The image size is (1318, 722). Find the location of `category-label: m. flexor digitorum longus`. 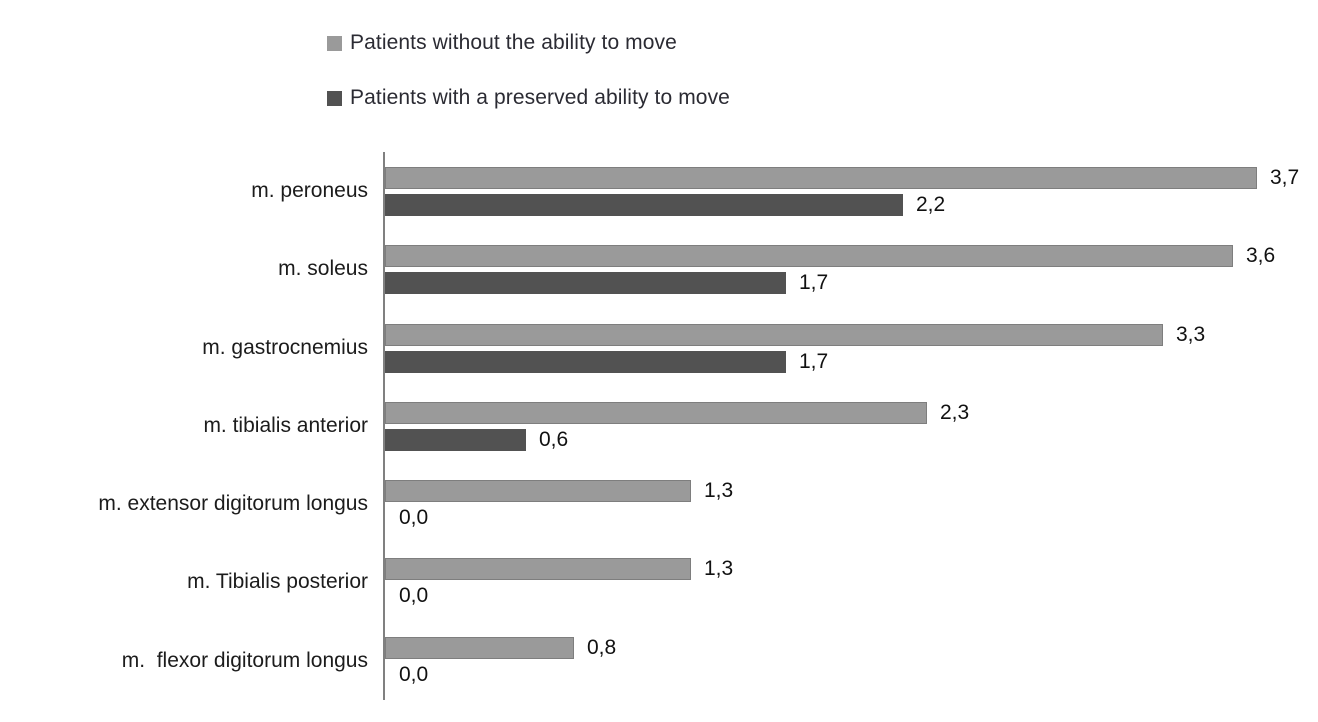

category-label: m. flexor digitorum longus is located at coordinates (244, 660).